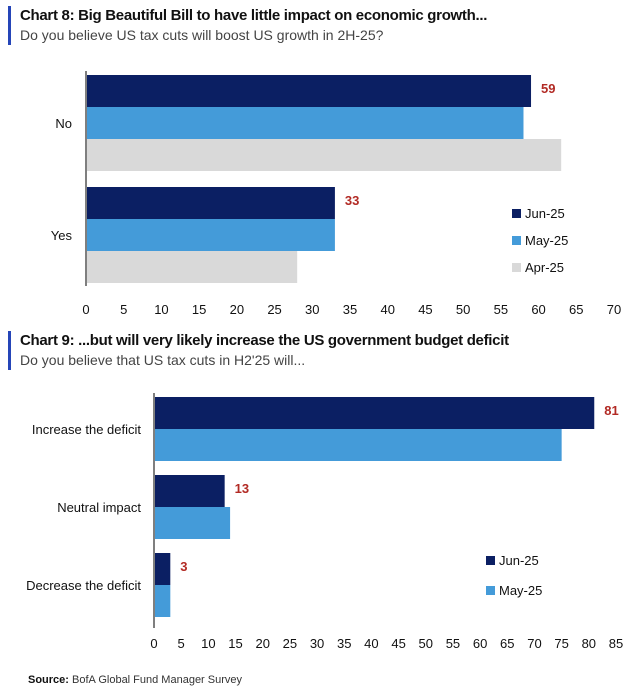  I want to click on source-note: Source: BofA Global Fund Manager Survey, so click(135, 680).